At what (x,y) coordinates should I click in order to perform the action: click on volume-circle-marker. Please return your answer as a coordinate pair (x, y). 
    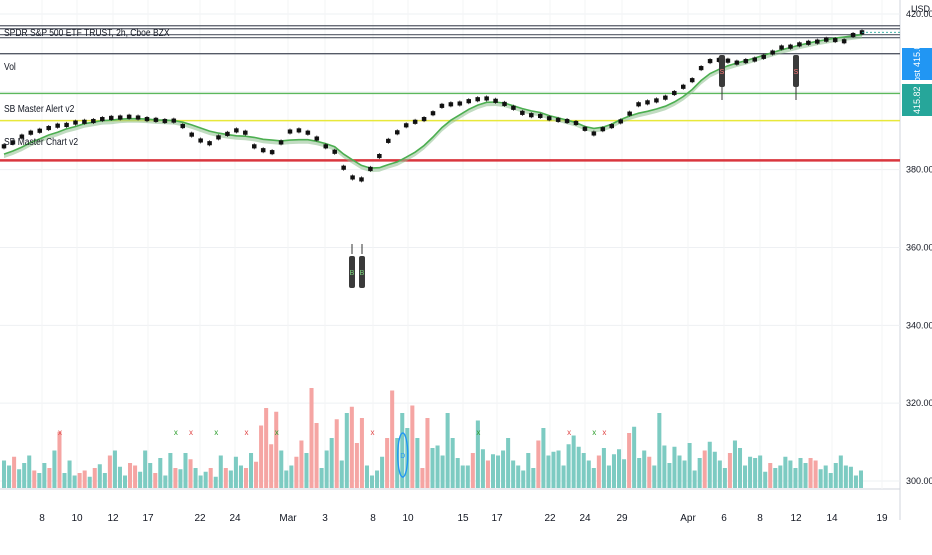
    Looking at the image, I should click on (403, 455).